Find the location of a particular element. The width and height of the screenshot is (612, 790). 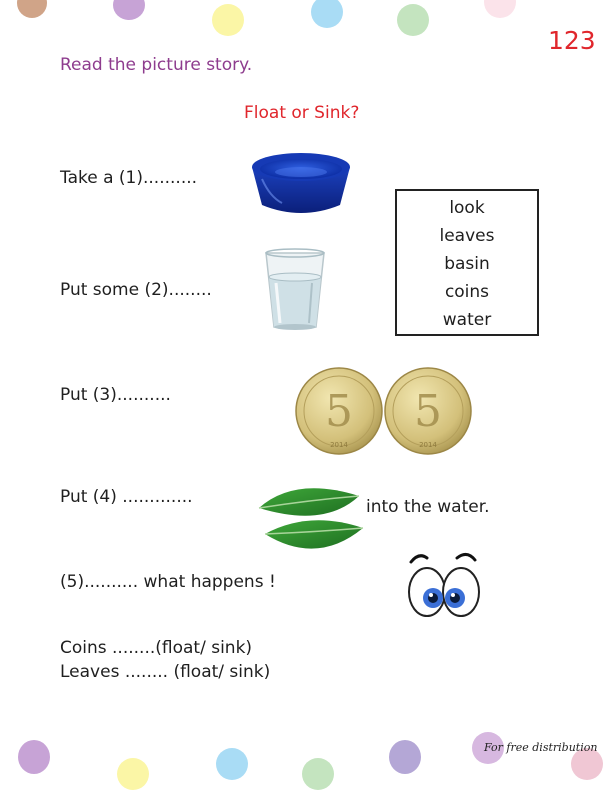

word-box-item: look is located at coordinates (467, 208).